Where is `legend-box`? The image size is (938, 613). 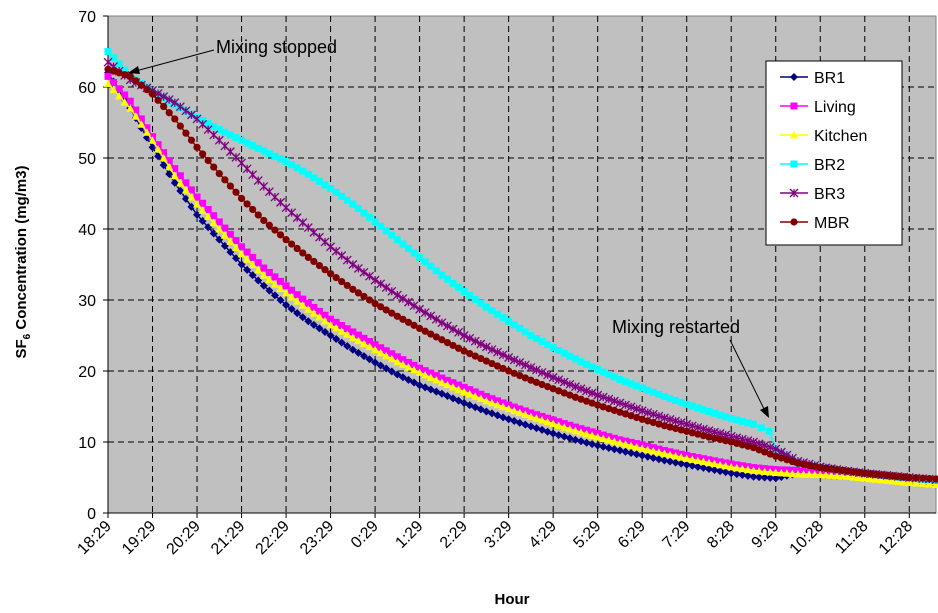 legend-box is located at coordinates (834, 153).